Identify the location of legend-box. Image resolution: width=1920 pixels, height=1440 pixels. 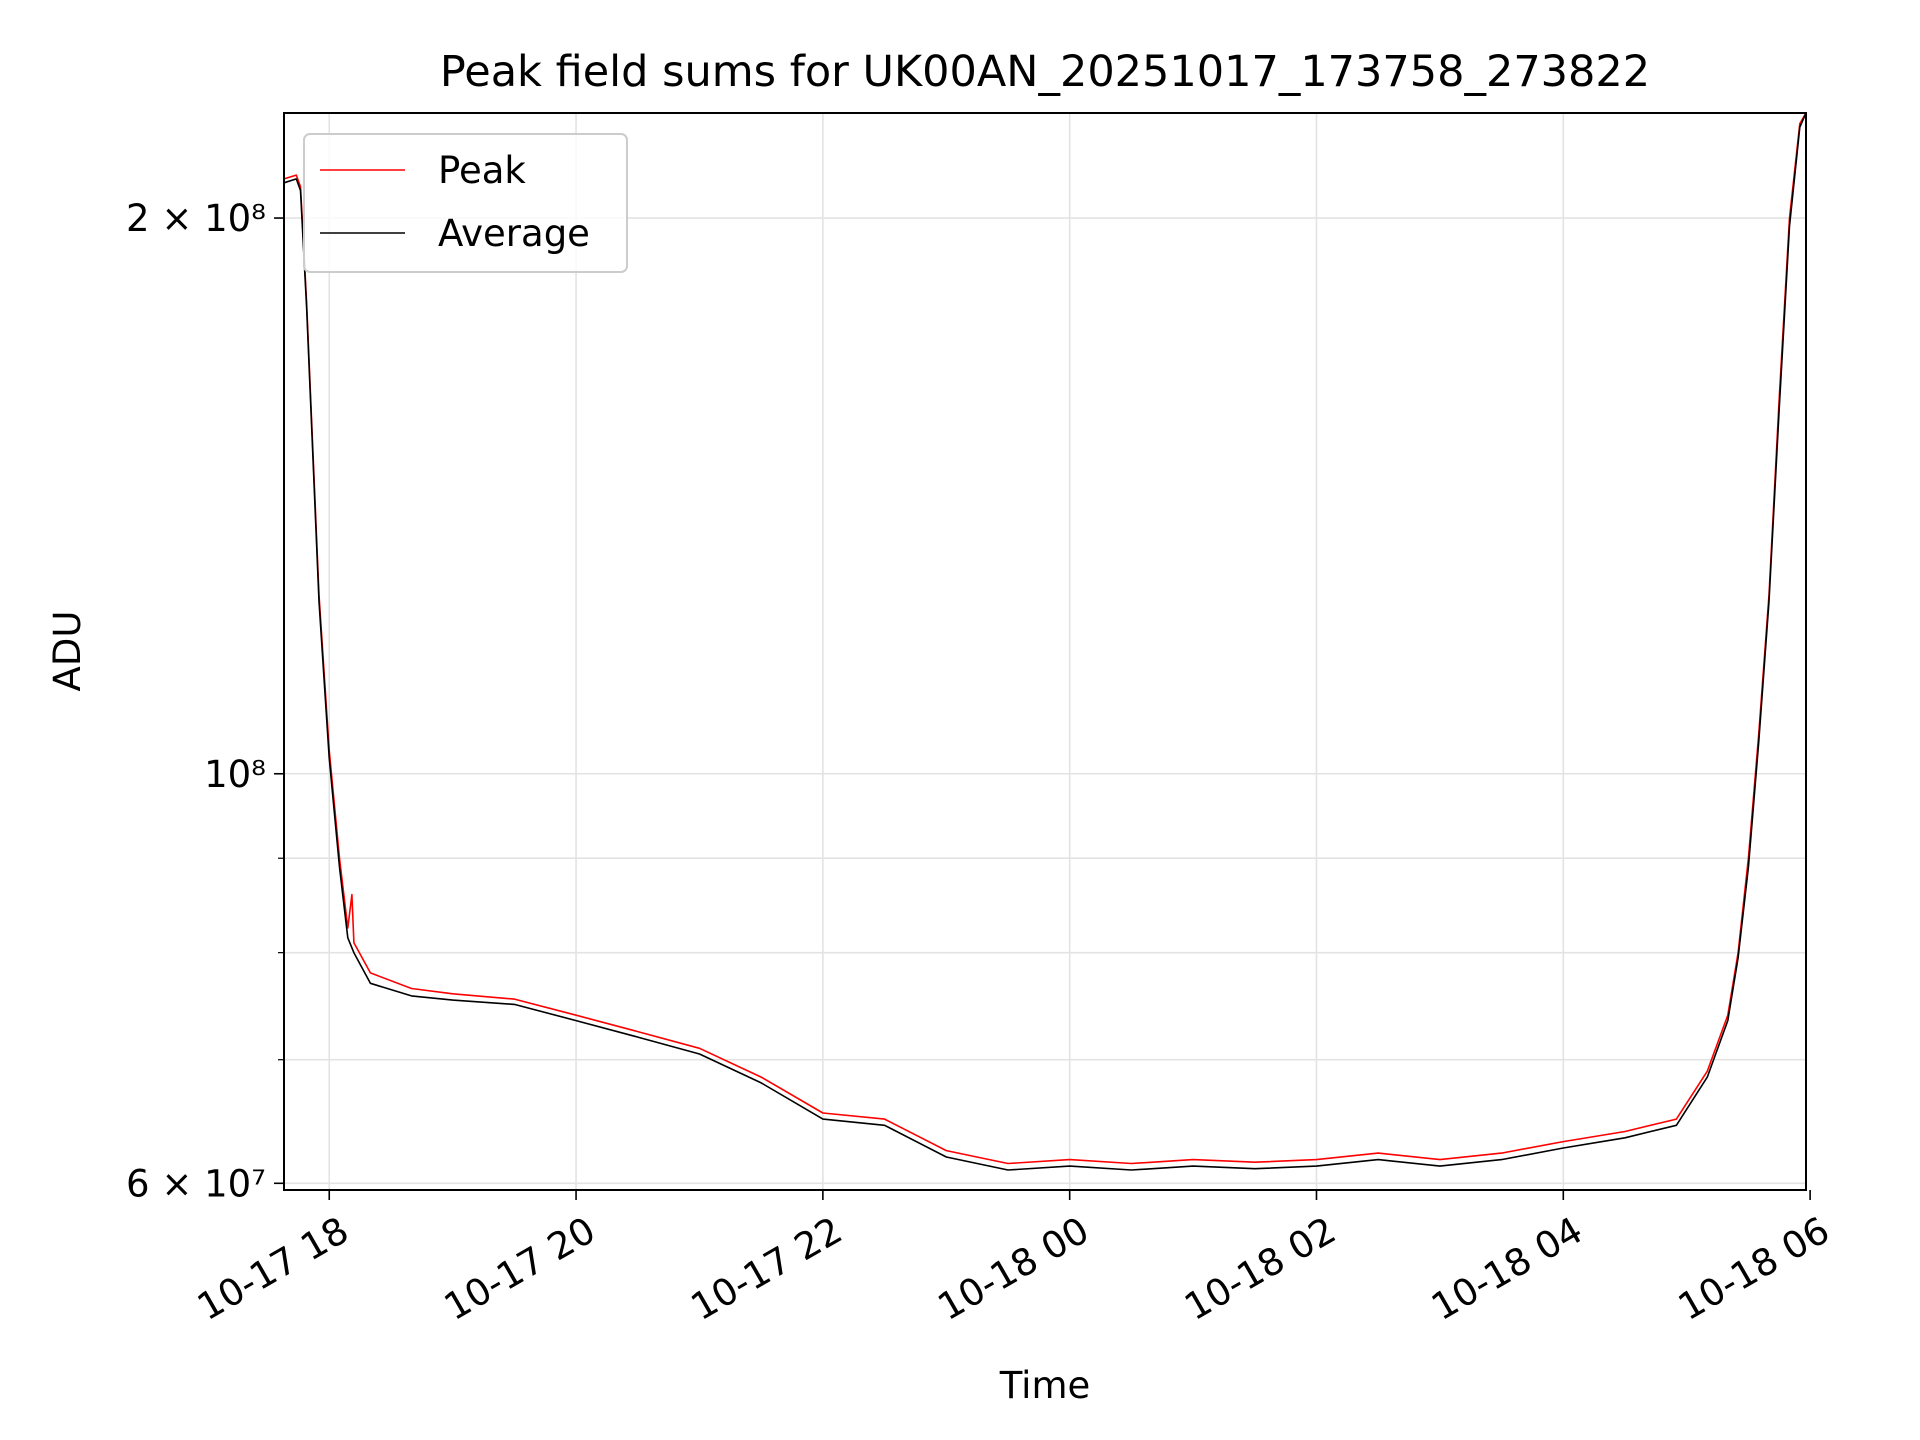
(465, 203).